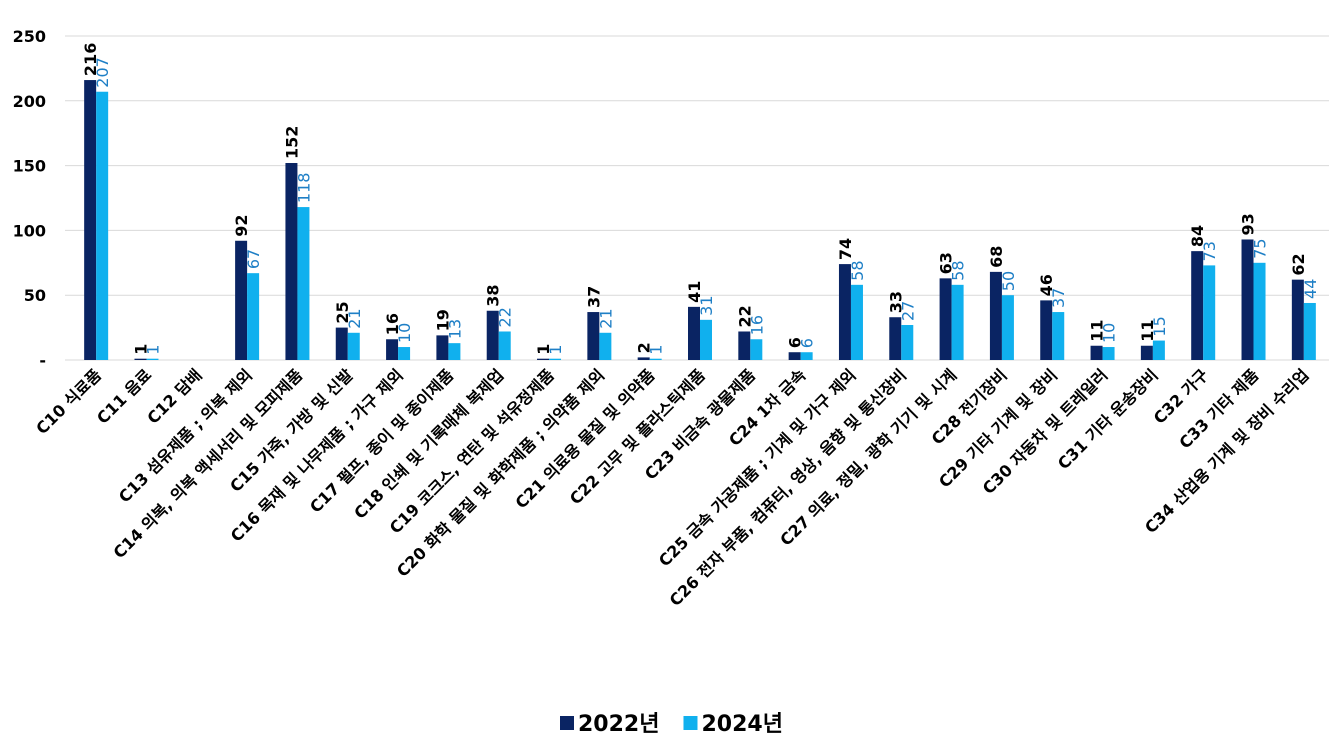 The image size is (1341, 754). Describe the element at coordinates (442, 320) in the screenshot. I see `value-label: 19` at that location.